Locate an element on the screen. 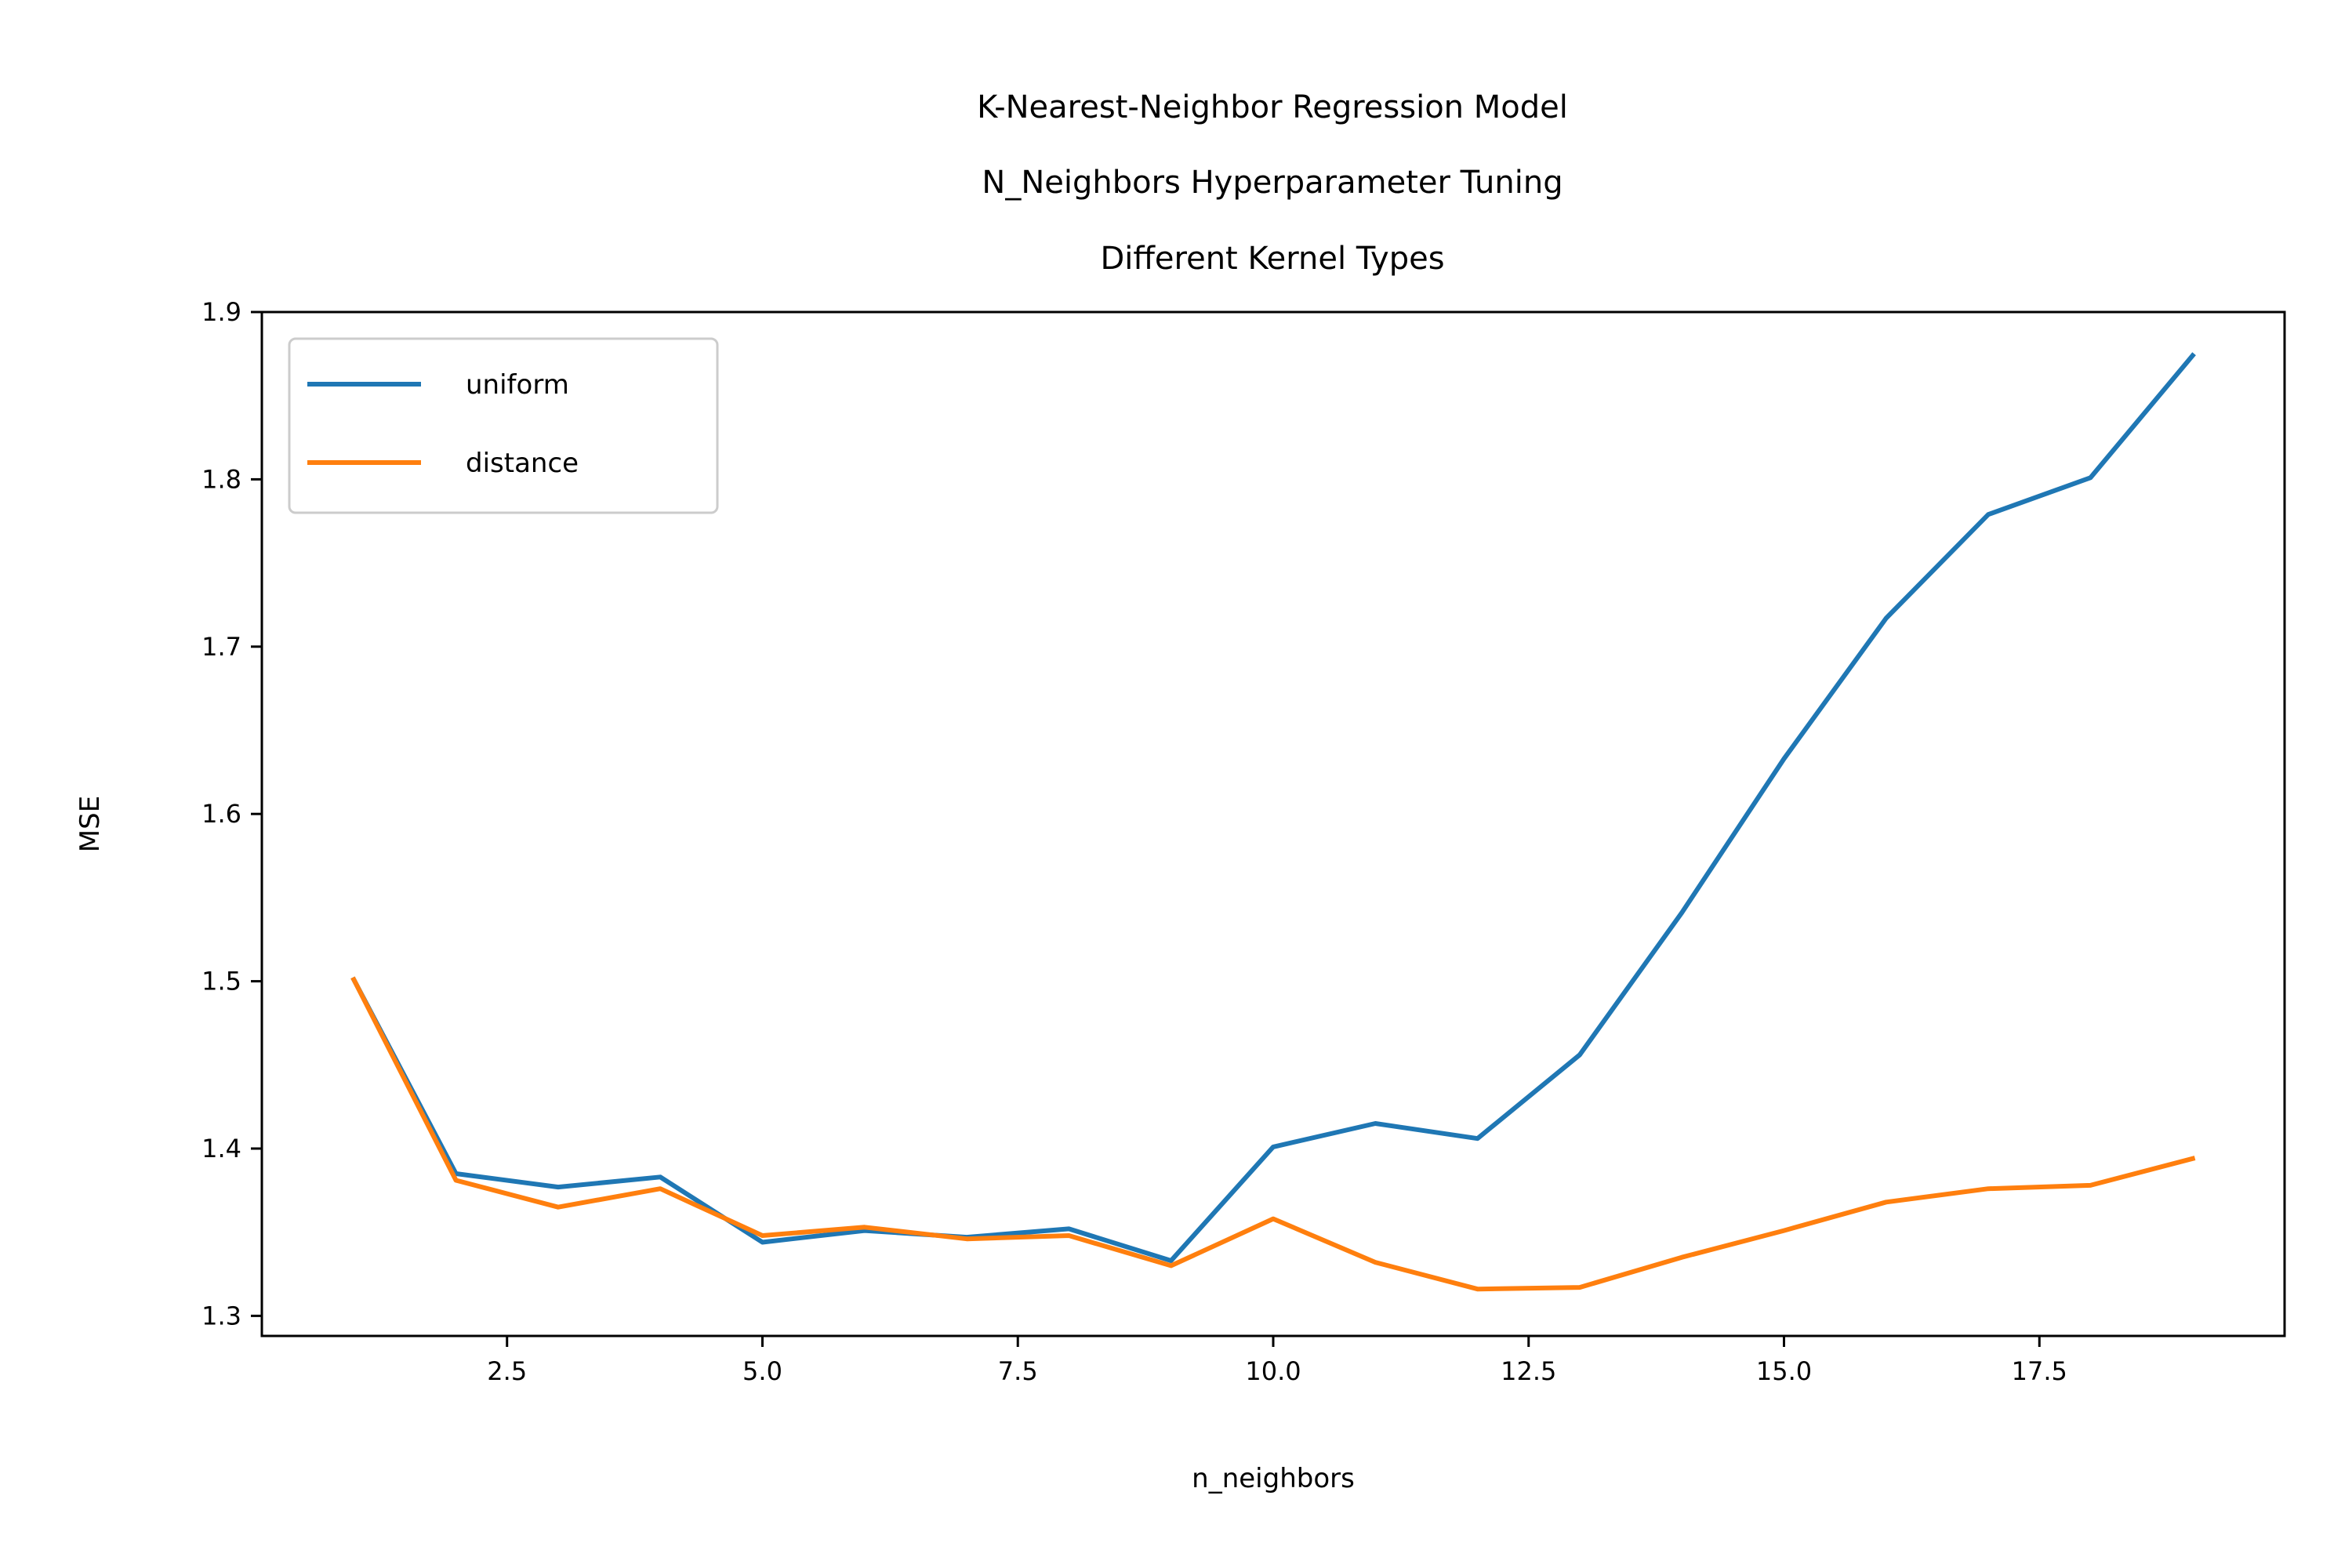 This screenshot has height=1568, width=2352. legend: uniform distance is located at coordinates (503, 425).